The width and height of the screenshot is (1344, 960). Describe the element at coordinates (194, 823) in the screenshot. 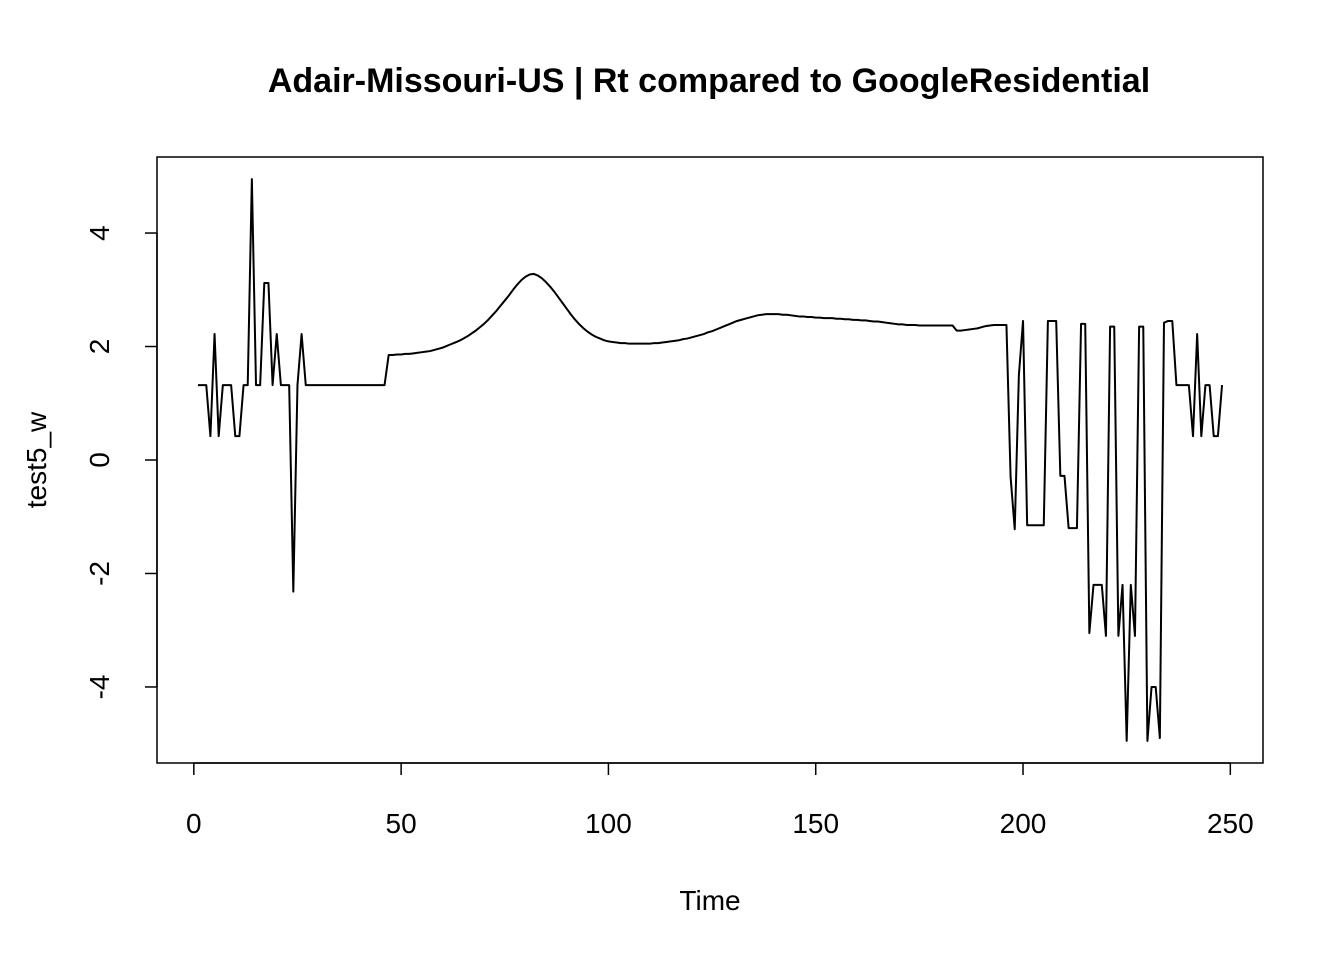

I see `x-tick-label: 0` at that location.